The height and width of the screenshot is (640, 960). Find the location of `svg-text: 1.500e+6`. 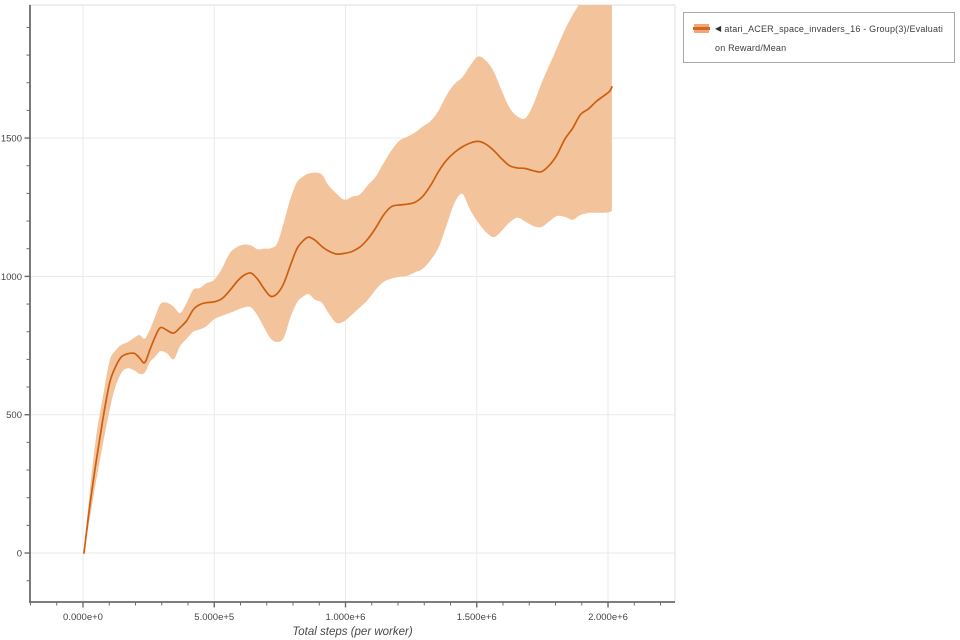

svg-text: 1.500e+6 is located at coordinates (477, 617).